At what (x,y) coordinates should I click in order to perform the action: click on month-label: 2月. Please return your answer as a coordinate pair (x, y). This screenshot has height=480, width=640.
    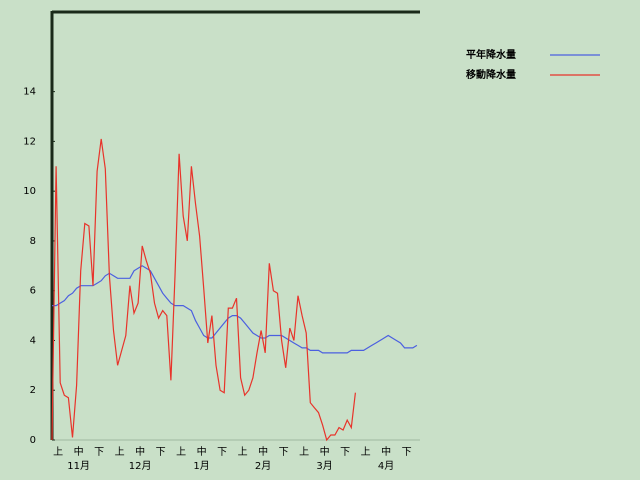
    Looking at the image, I should click on (263, 466).